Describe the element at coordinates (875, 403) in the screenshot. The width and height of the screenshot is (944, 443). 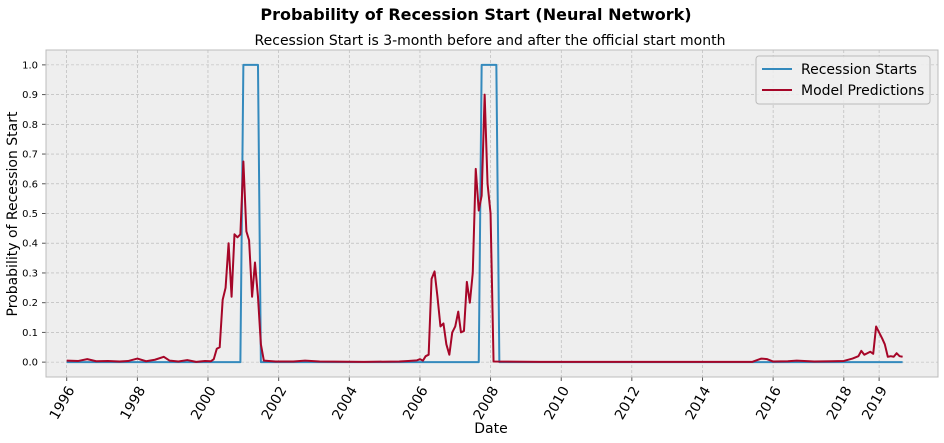
I see `x-tick-label: 2019` at that location.